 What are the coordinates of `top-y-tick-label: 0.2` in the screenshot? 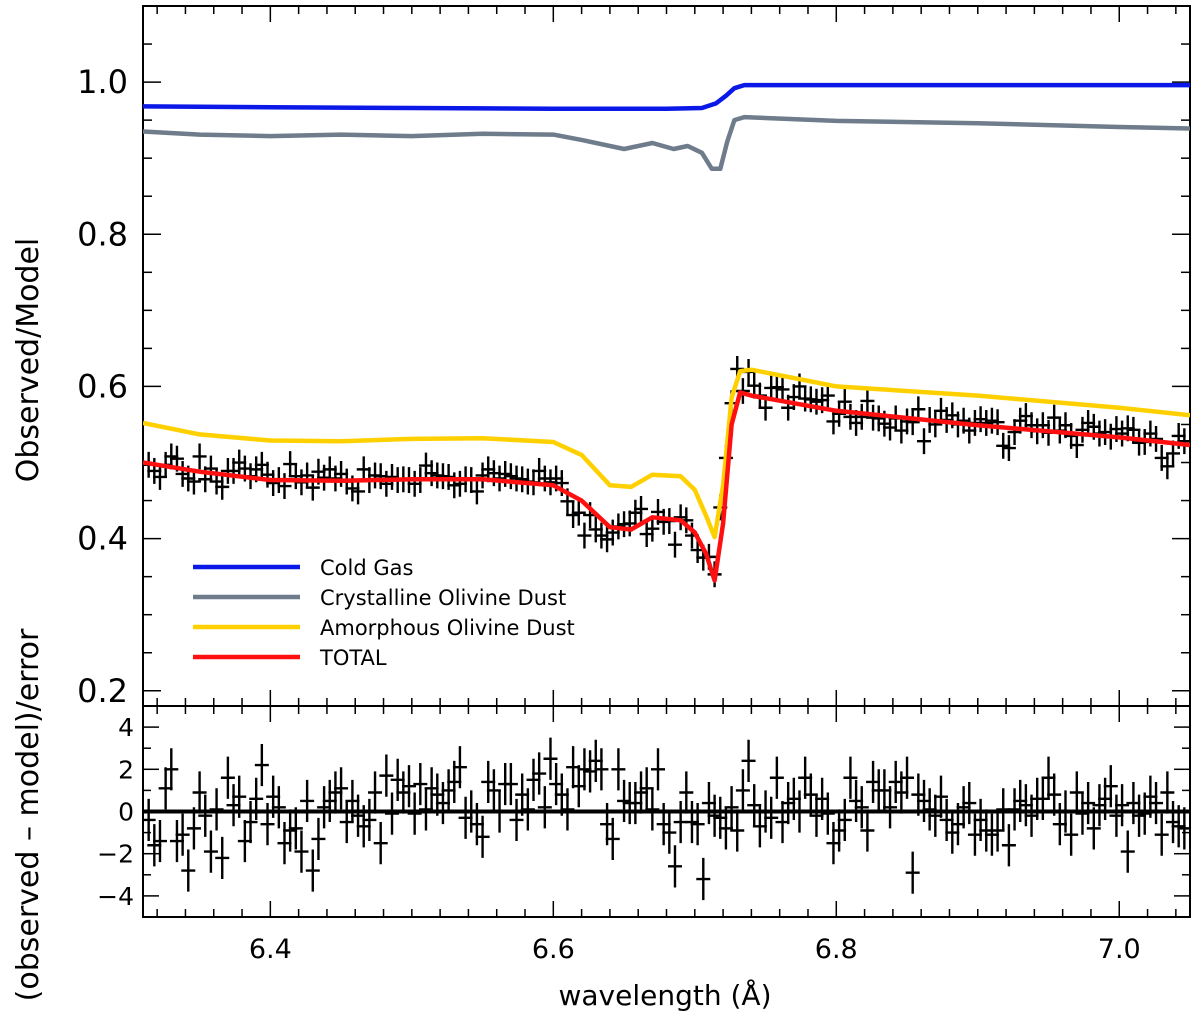 It's located at (102, 691).